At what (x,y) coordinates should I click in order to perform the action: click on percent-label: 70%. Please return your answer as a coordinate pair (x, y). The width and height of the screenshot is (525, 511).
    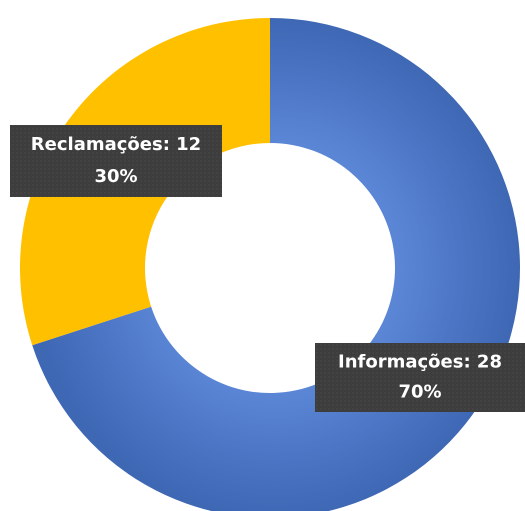
    Looking at the image, I should click on (419, 392).